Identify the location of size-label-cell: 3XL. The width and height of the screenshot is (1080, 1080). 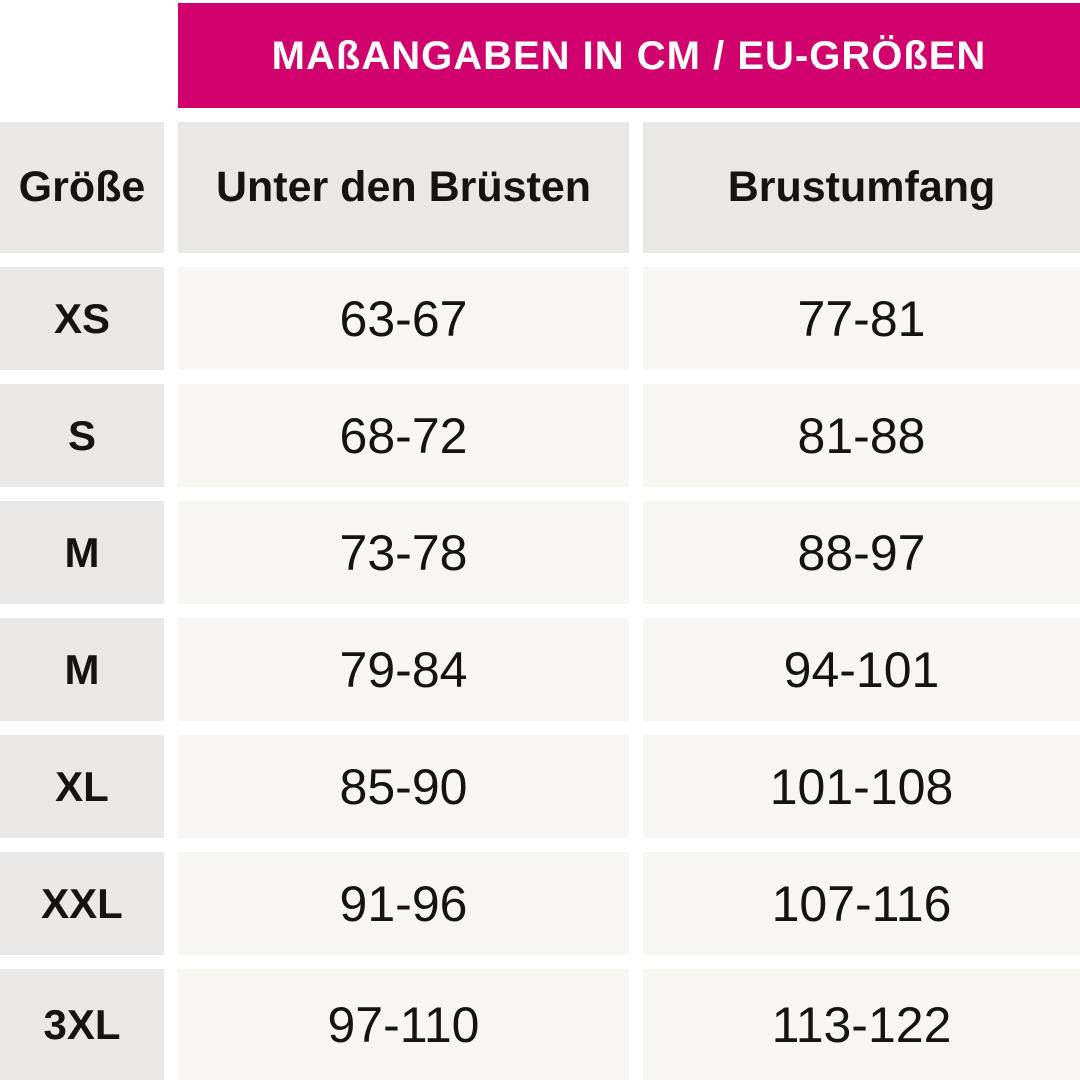
(82, 1024).